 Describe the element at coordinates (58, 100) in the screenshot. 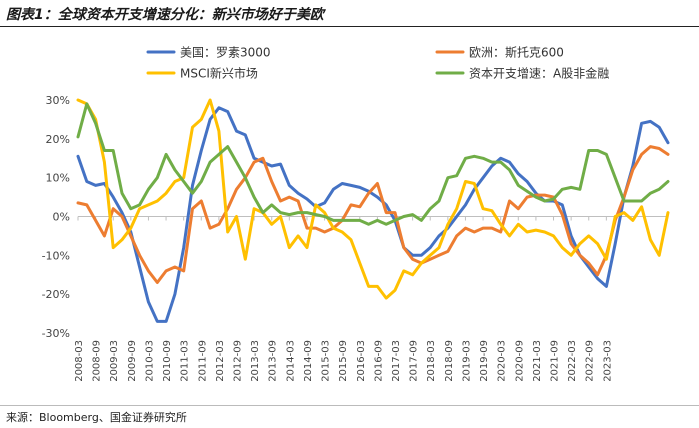

I see `y-tick-label: 30%` at that location.